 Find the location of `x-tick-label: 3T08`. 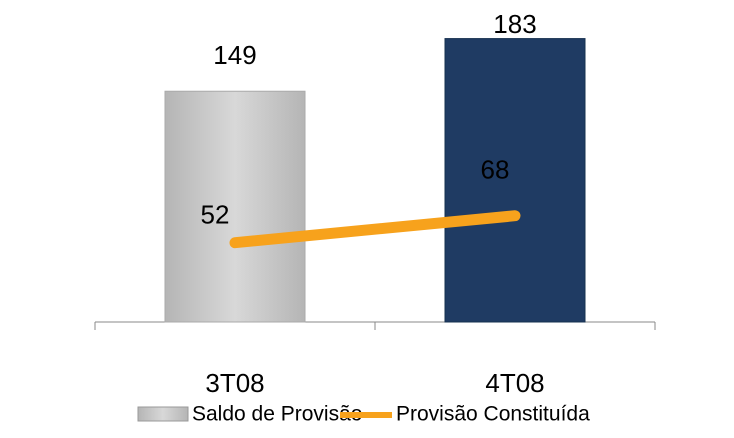

x-tick-label: 3T08 is located at coordinates (234, 383).